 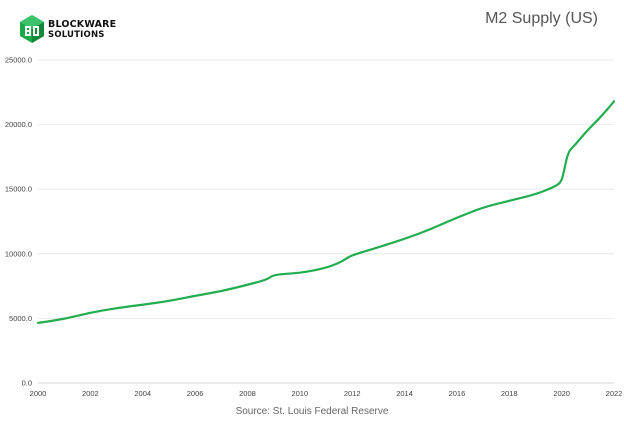 What do you see at coordinates (18, 124) in the screenshot?
I see `y-tick-label: 20000.0` at bounding box center [18, 124].